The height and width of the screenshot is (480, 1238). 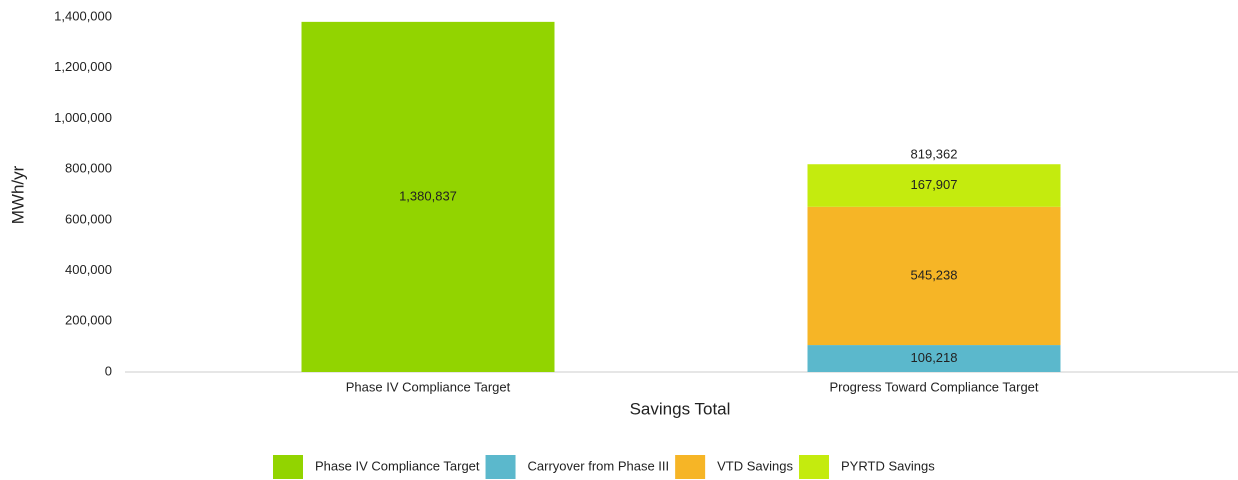 I want to click on data-label: 1,380,837, so click(x=428, y=195).